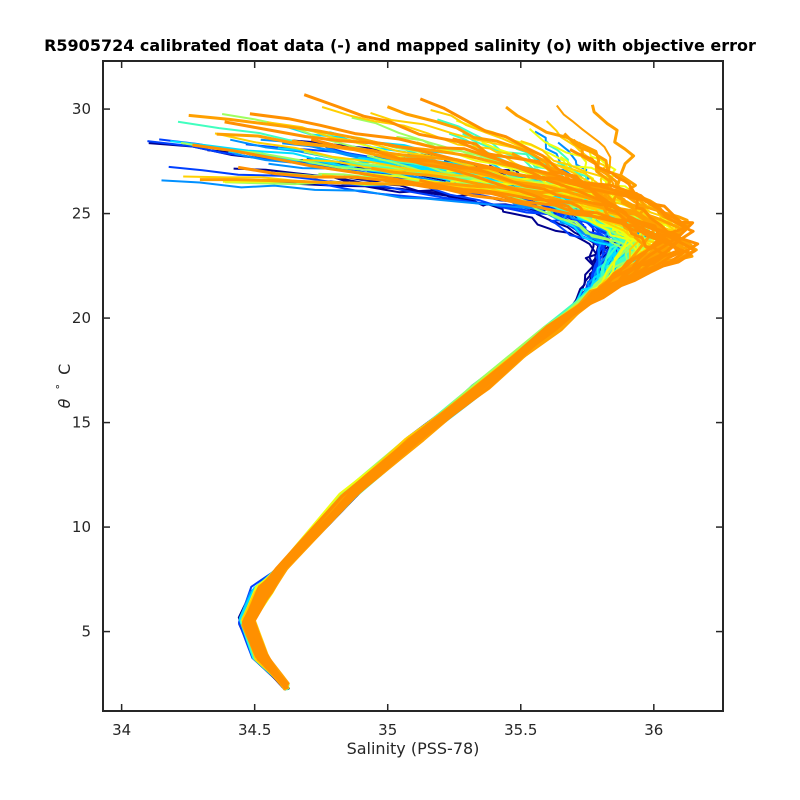  I want to click on y-tick-label: 30, so click(81, 109).